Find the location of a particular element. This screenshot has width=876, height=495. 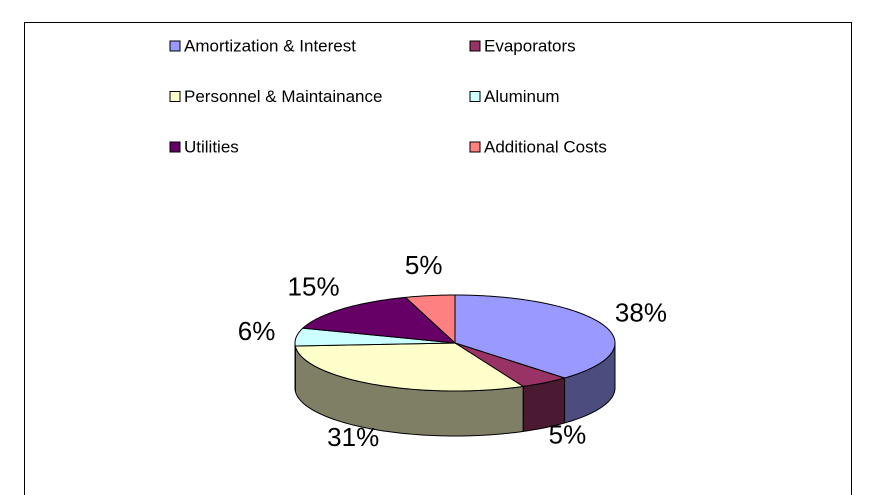

legend-label: Personnel & Maintainance is located at coordinates (283, 96).